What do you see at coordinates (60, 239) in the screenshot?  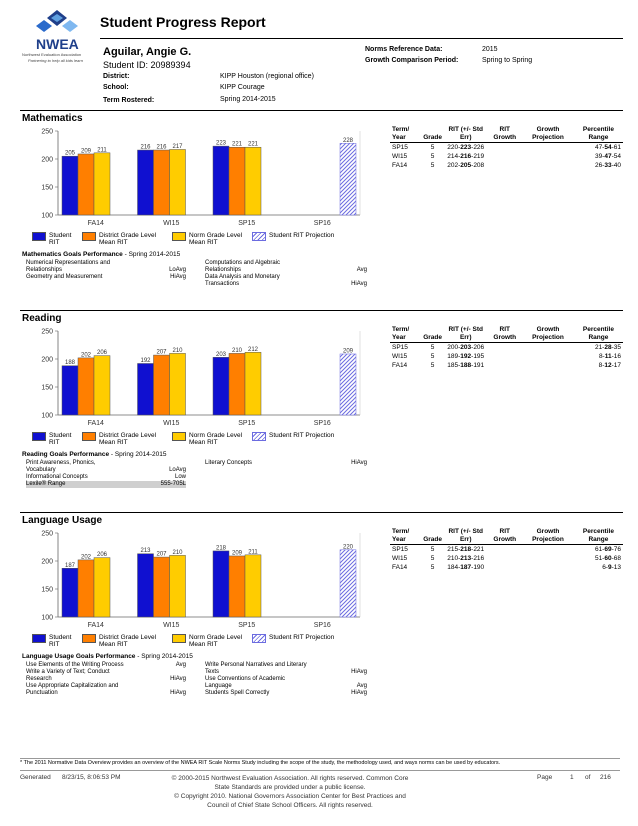 I see `legend-label: Student RIT` at bounding box center [60, 239].